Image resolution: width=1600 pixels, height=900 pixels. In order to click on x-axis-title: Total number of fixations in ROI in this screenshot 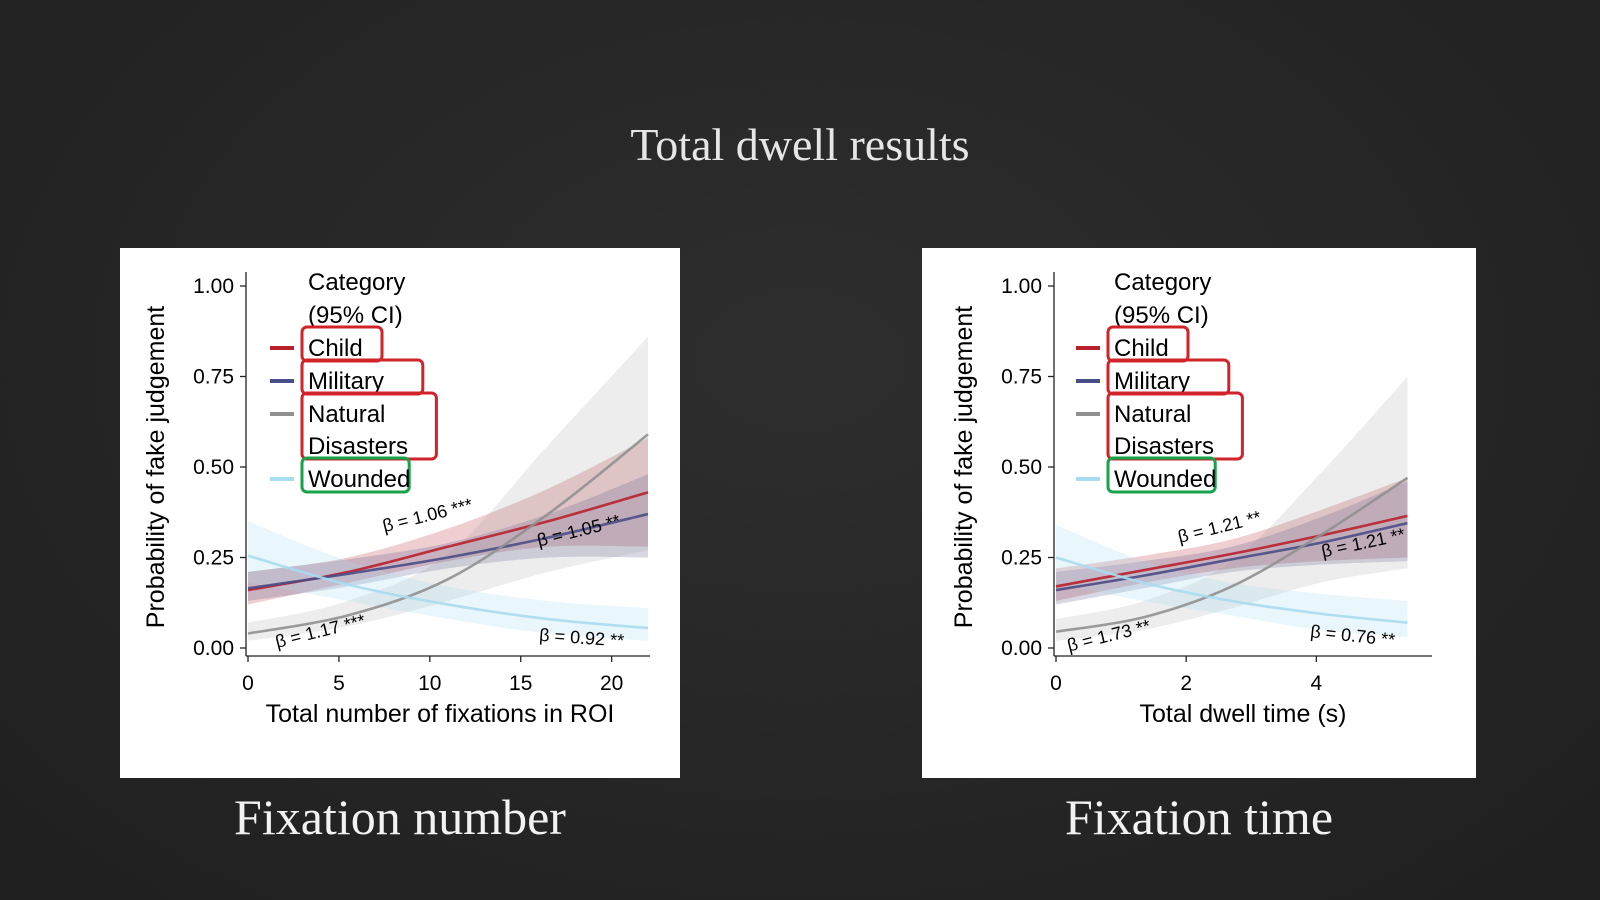, I will do `click(440, 714)`.